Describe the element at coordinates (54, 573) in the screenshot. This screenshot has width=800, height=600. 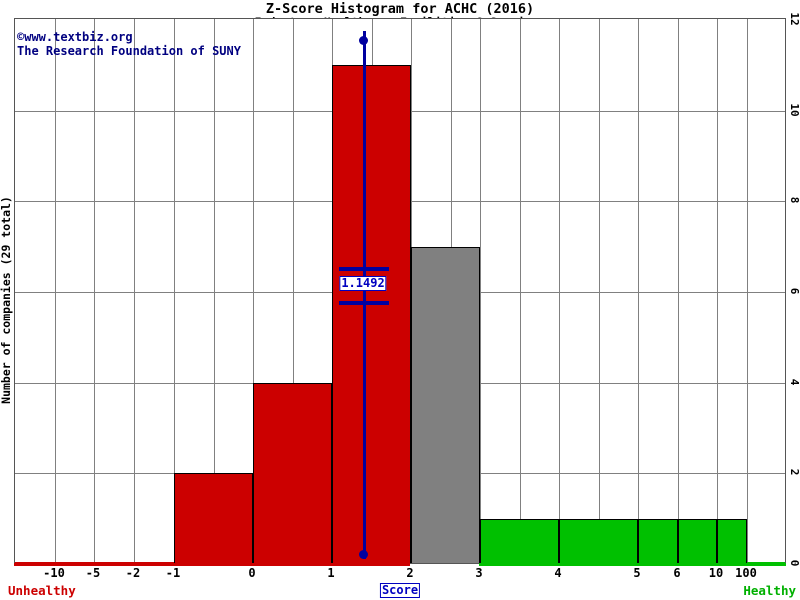
I see `x-tick-label: -10` at that location.